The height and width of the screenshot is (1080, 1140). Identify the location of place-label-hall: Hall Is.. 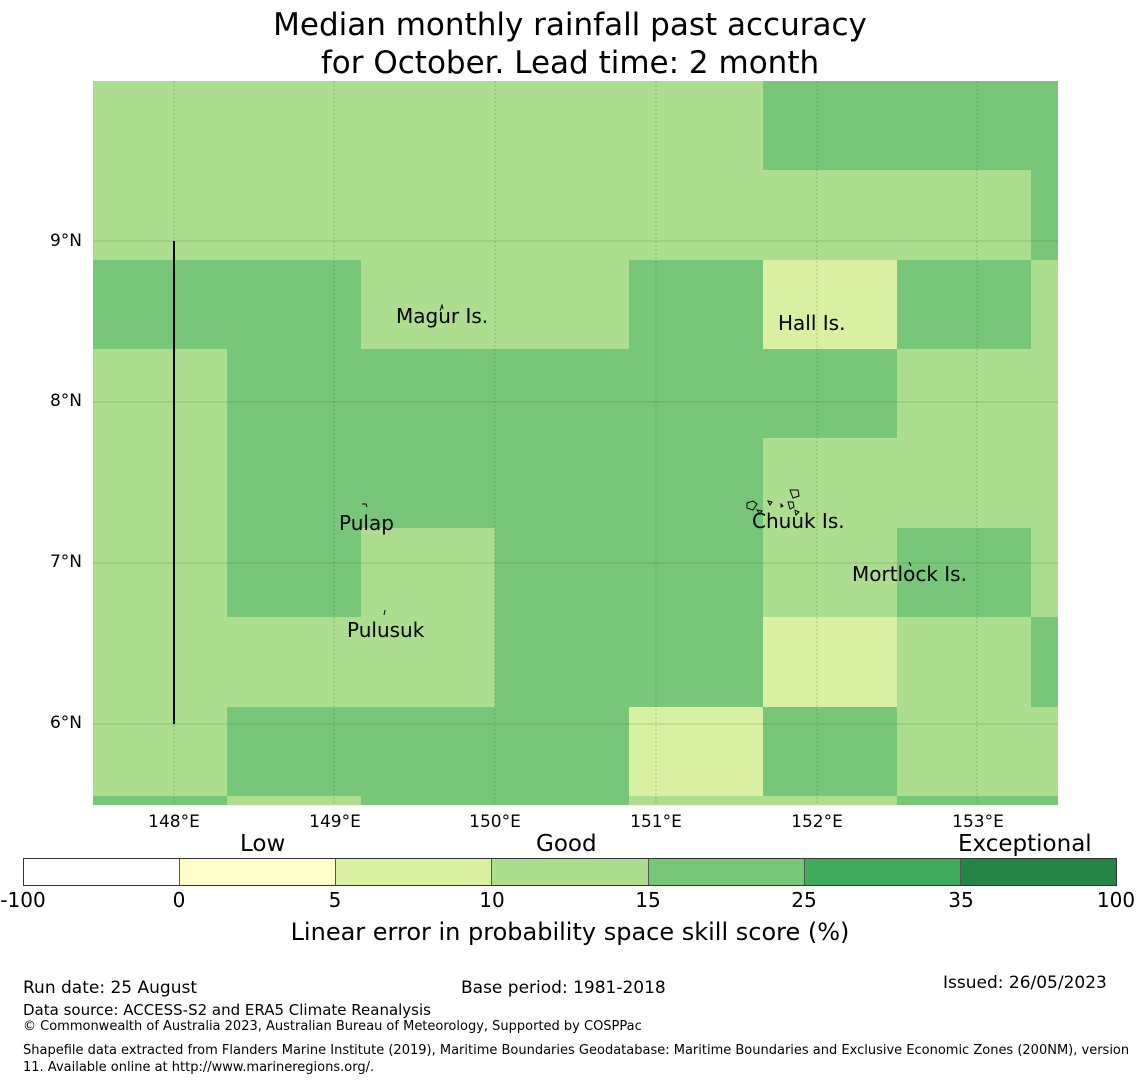
(812, 323).